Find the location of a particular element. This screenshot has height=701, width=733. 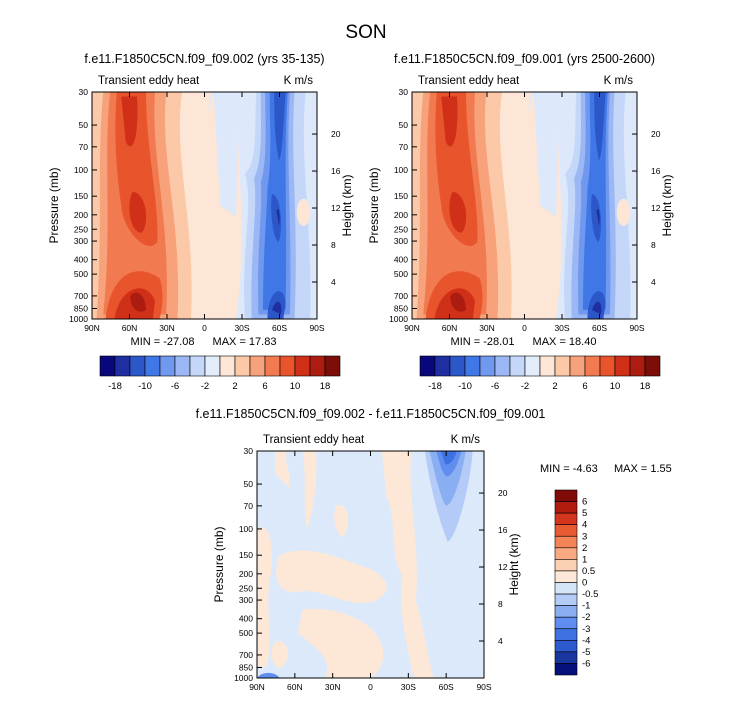

figure-title: SON is located at coordinates (365, 32).